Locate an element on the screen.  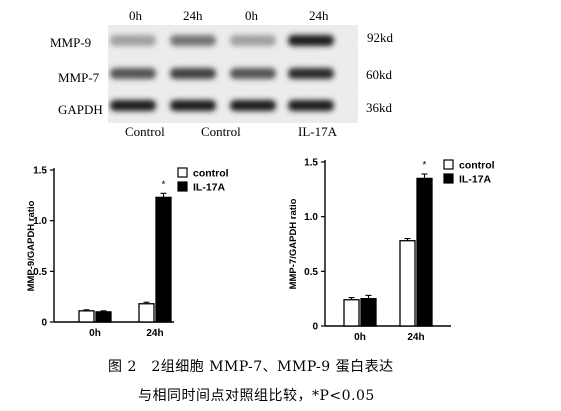
y-axis-label: MMP-9/GAPDH ratio is located at coordinates (31, 245).